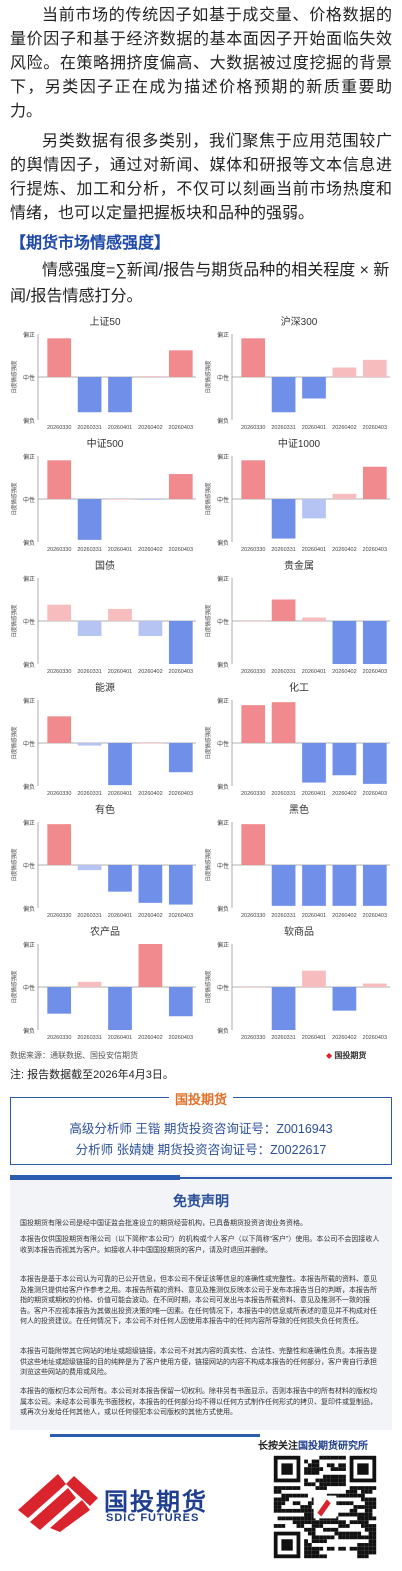 This screenshot has width=402, height=1571. I want to click on footer-divider, so click(155, 1435).